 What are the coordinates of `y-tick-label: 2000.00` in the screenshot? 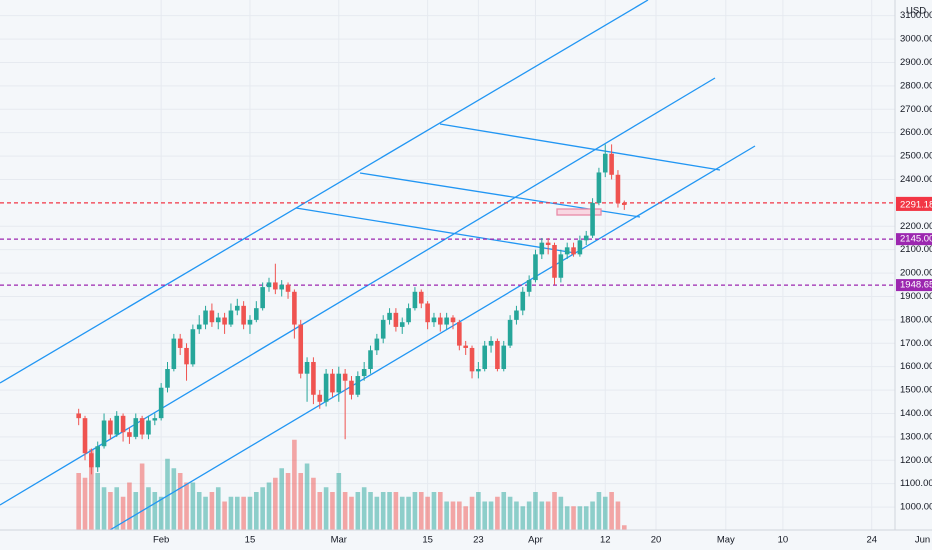 It's located at (916, 273).